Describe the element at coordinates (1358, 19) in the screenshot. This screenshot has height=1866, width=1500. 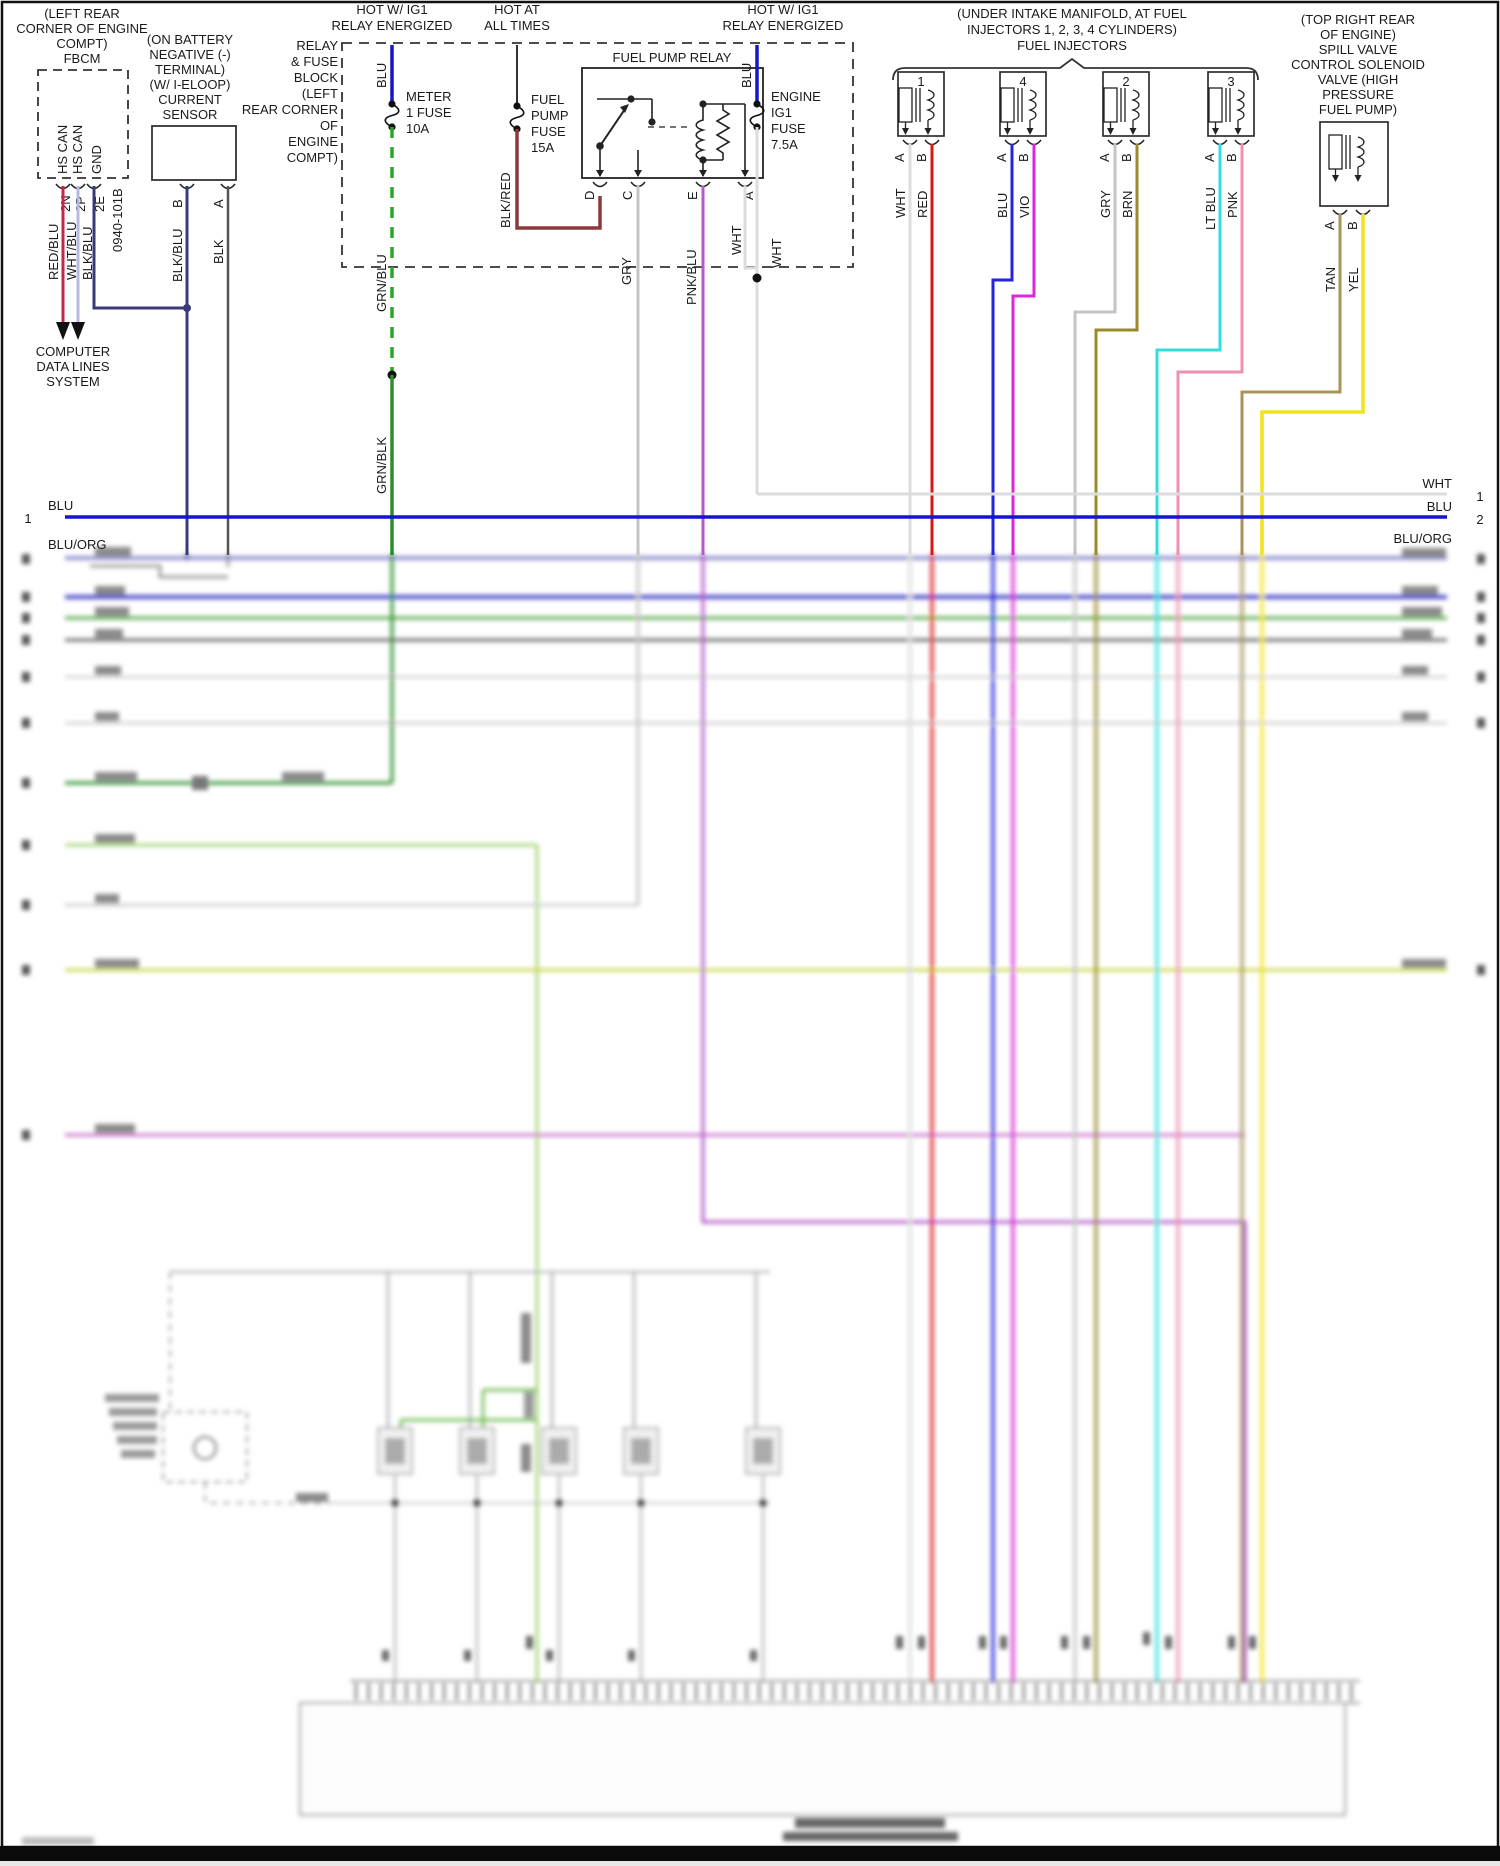
I see `spill-valve-title: (TOP RIGHT REAR` at that location.